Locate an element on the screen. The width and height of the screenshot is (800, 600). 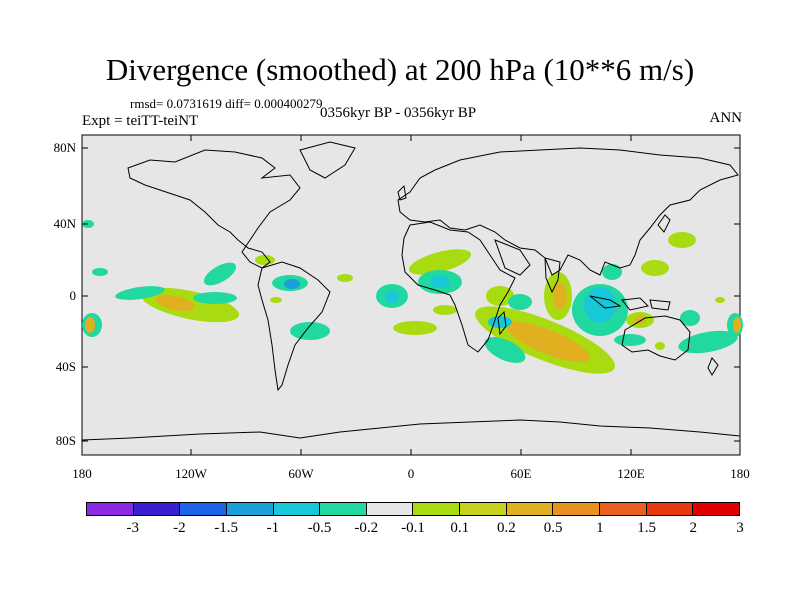
y-tick-label: 80S is located at coordinates (65, 440).